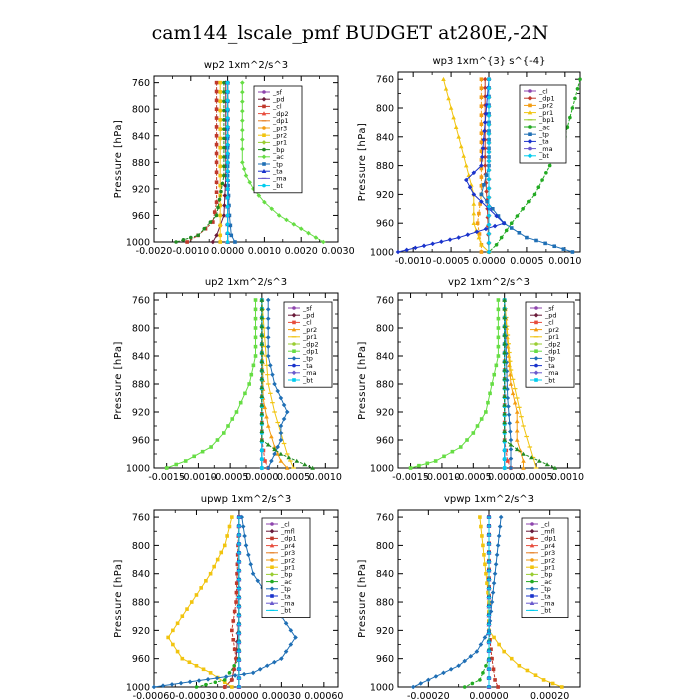 The image size is (700, 700). Describe the element at coordinates (211, 384) in the screenshot. I see `series-line` at that location.